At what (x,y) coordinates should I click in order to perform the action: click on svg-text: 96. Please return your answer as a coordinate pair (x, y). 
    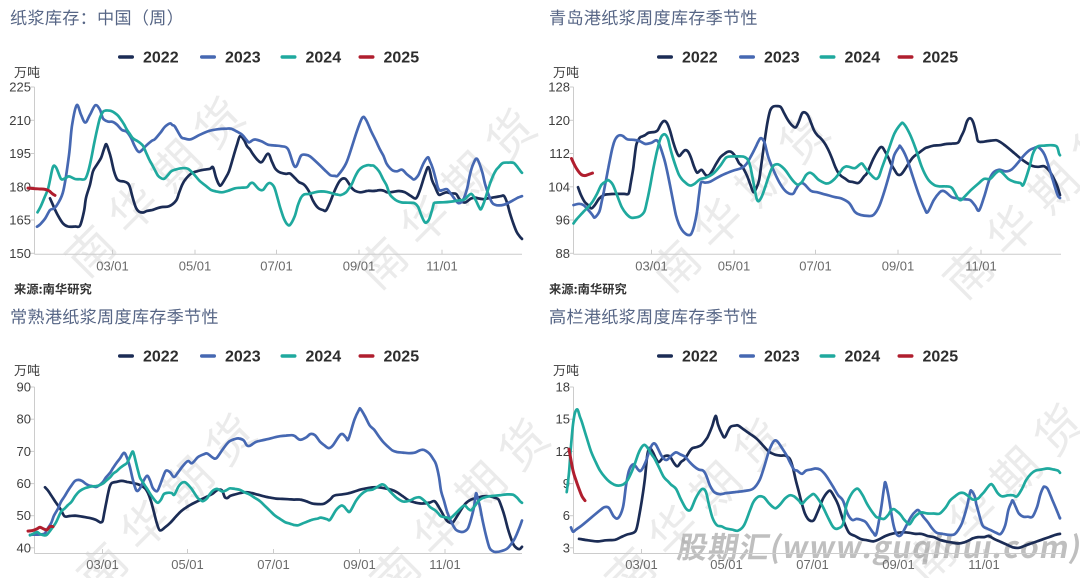
    Looking at the image, I should click on (563, 220).